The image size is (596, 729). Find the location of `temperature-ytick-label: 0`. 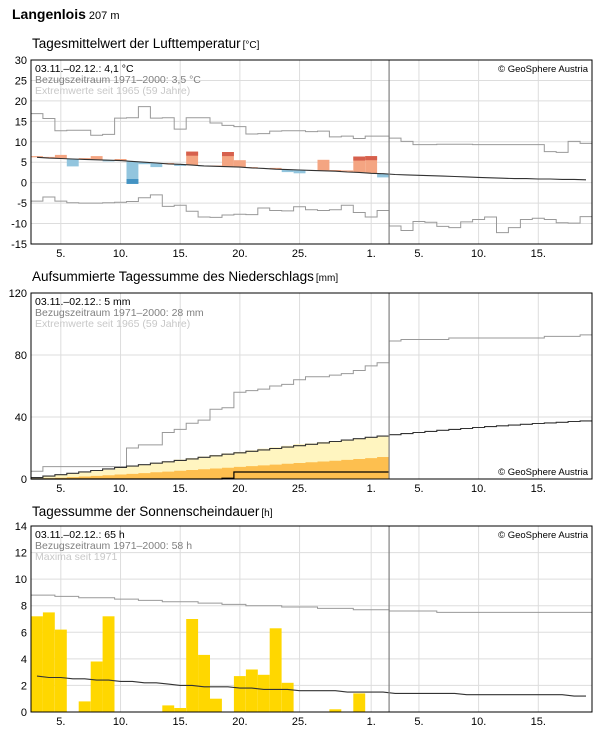

temperature-ytick-label: 0 is located at coordinates (24, 184).